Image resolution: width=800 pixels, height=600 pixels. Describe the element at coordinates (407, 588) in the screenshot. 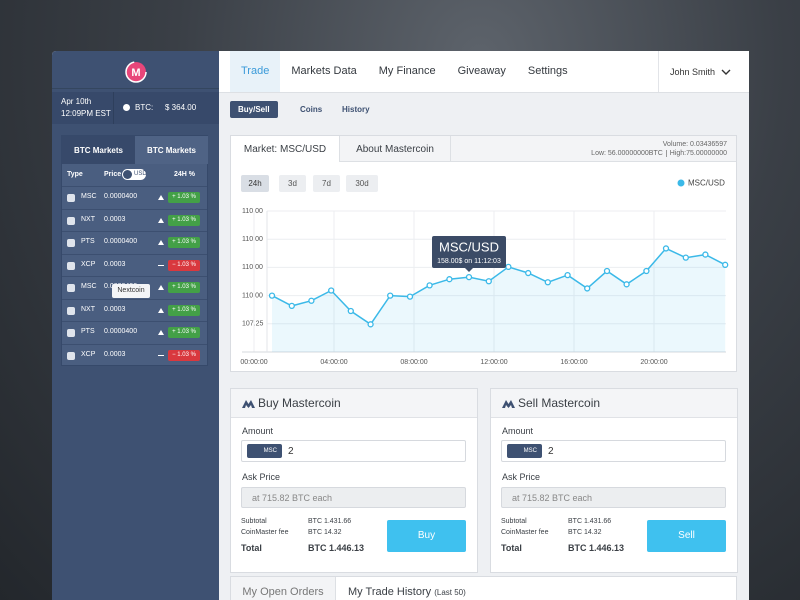

I see `history-tab: My Trade History (Last 50)` at that location.